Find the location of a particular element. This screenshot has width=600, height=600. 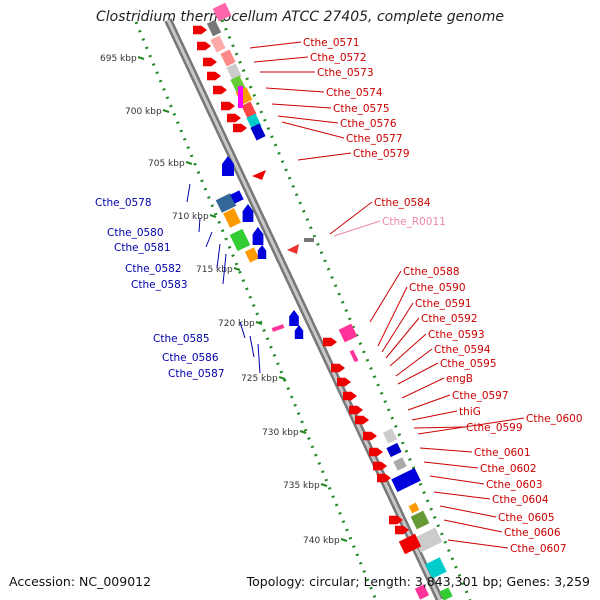

gene-label-forward: Cthe_0597 is located at coordinates (480, 396).